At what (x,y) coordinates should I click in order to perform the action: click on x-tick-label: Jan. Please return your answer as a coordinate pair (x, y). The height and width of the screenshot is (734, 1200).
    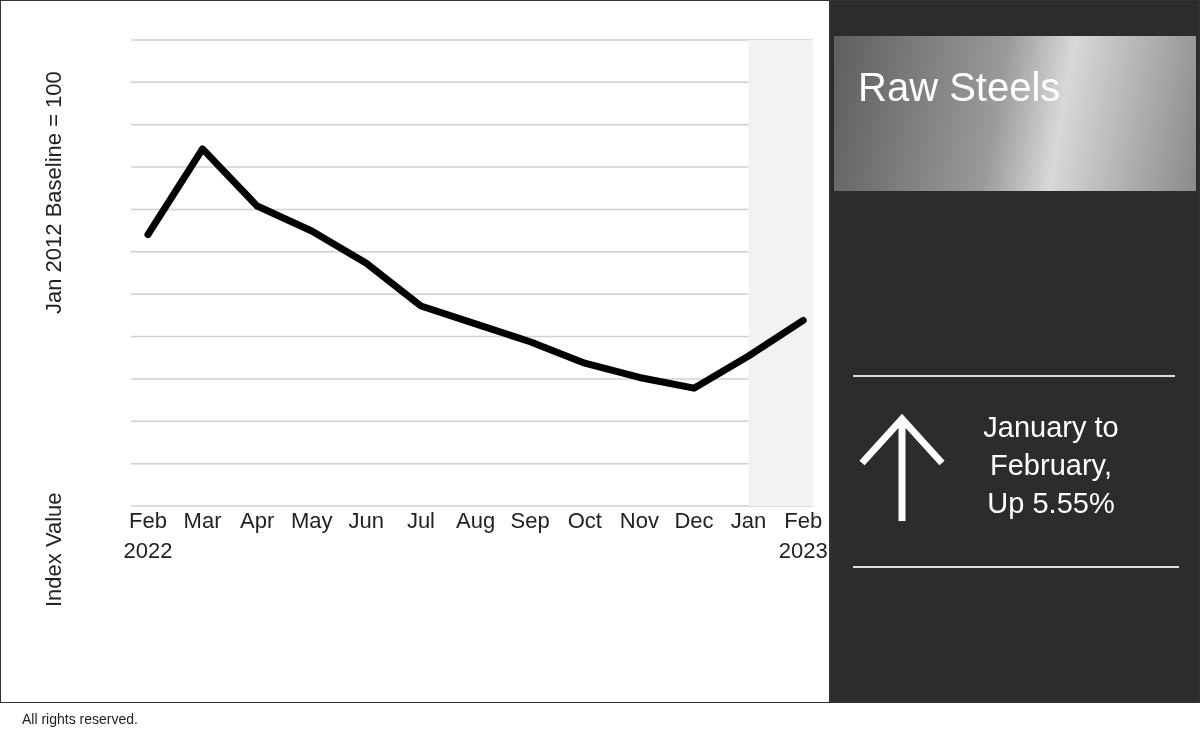
    Looking at the image, I should click on (748, 520).